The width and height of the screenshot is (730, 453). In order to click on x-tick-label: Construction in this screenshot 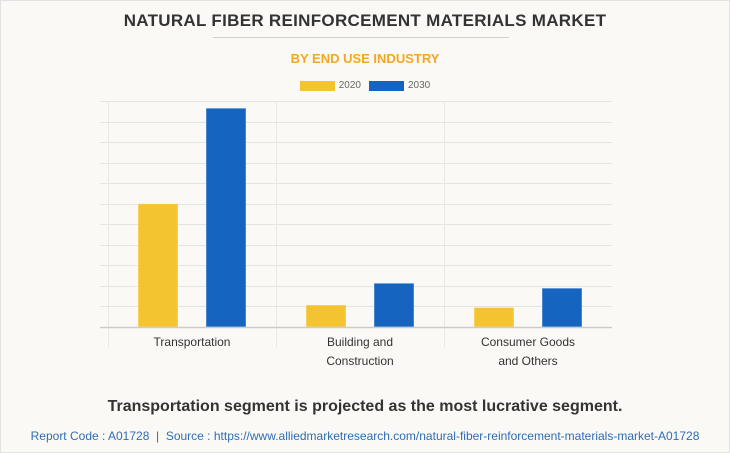, I will do `click(359, 361)`.